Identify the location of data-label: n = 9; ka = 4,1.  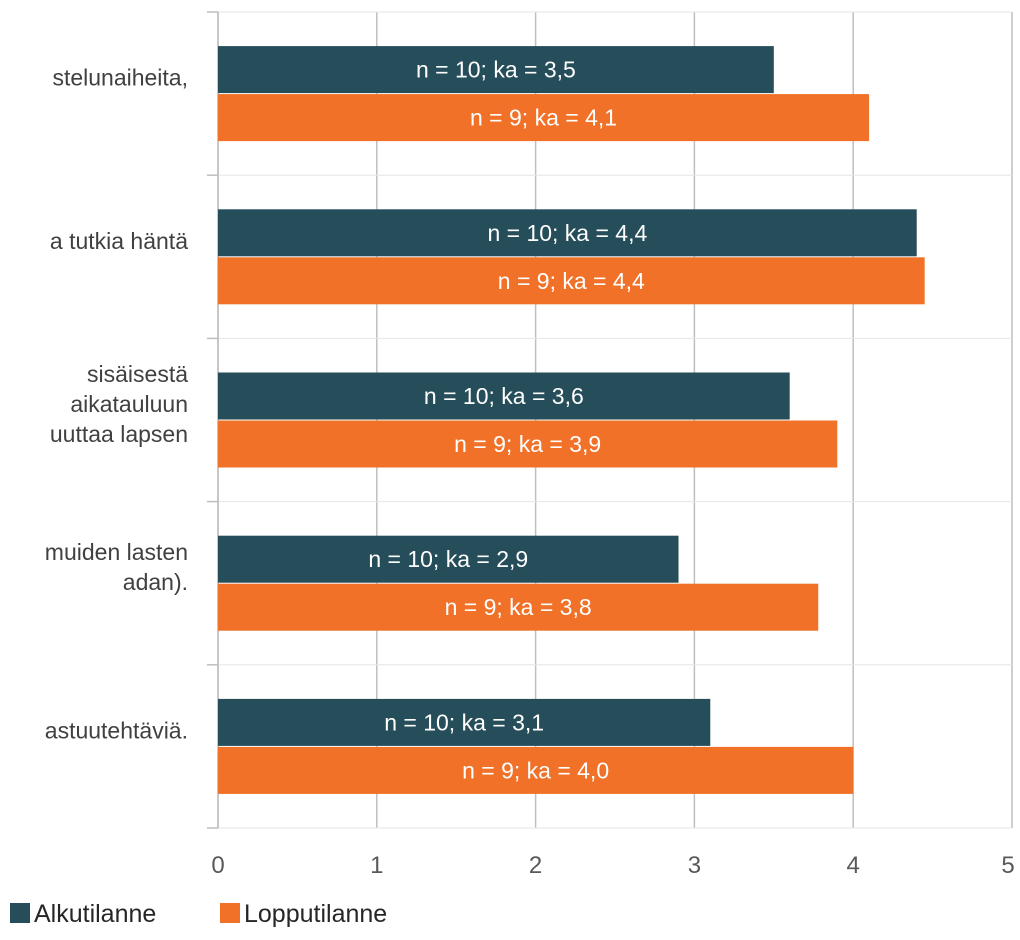
(543, 118).